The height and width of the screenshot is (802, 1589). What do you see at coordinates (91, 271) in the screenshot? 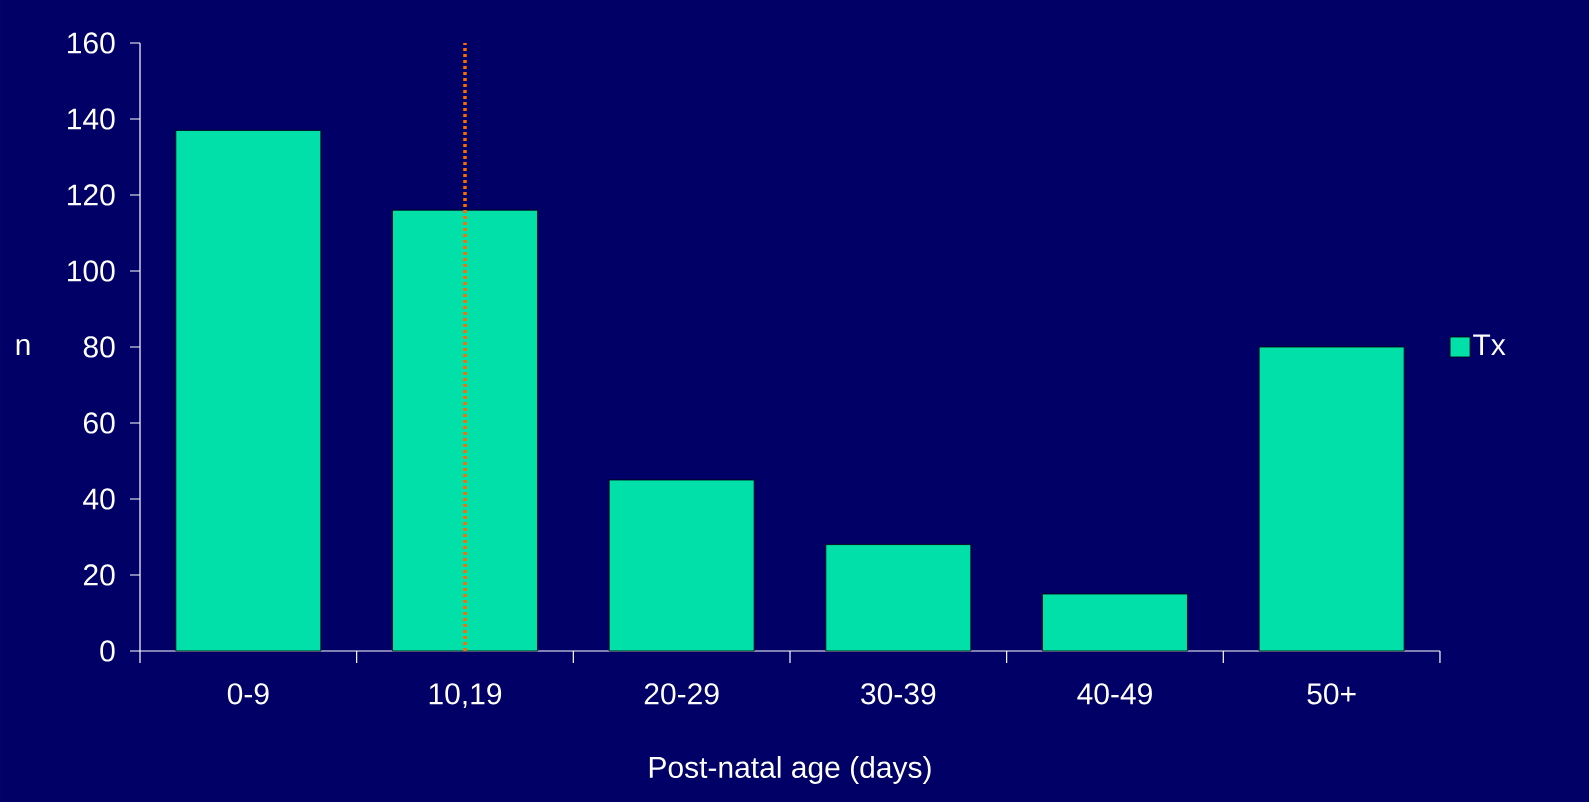
I see `y-tick-label: 100` at bounding box center [91, 271].